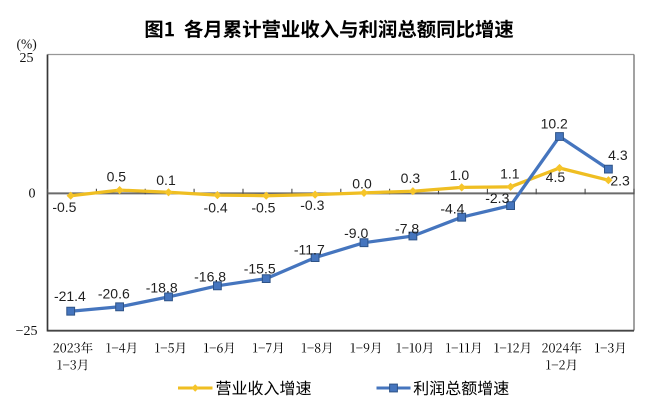 This screenshot has height=413, width=658. I want to click on svg-text: -16.8, so click(210, 277).